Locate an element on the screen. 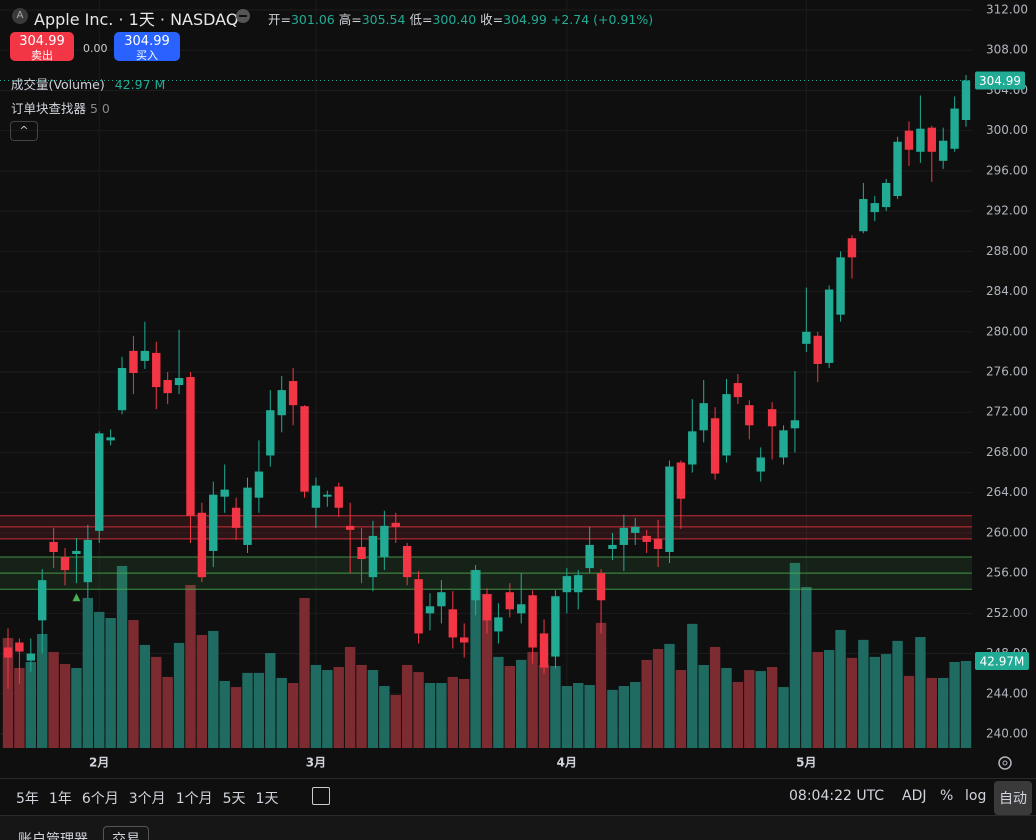 This screenshot has height=840, width=1036. volume-name: 成交量(Volume) is located at coordinates (58, 84).